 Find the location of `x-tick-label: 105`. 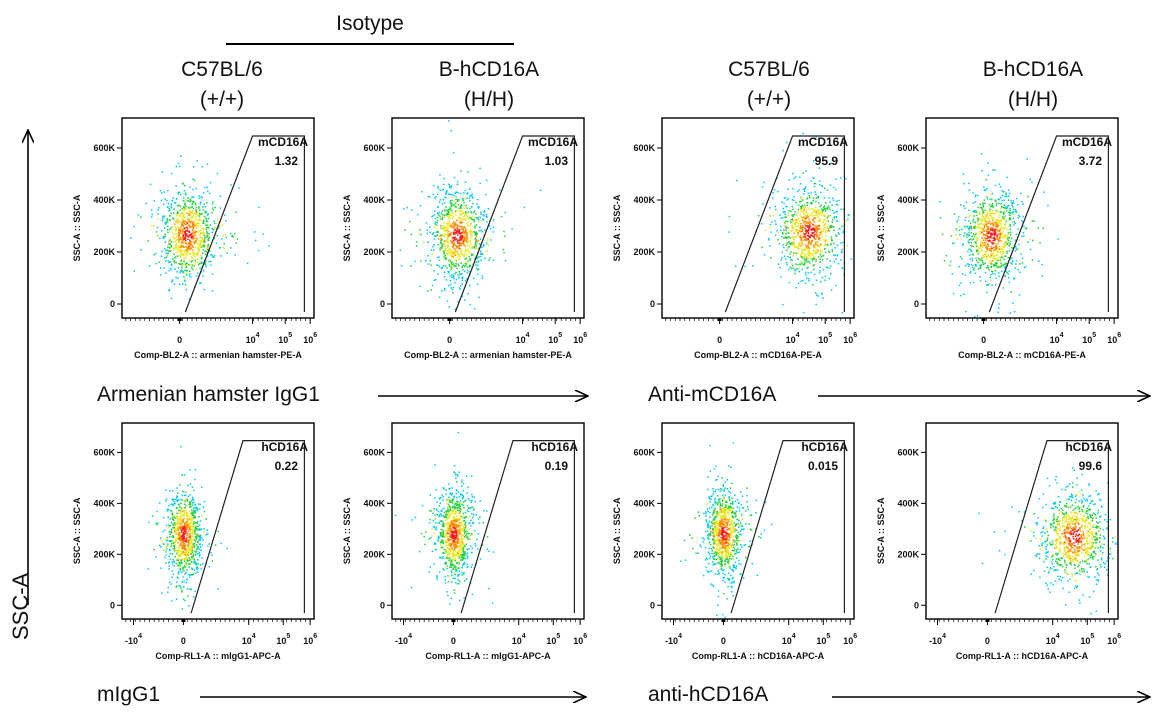

x-tick-label: 105 is located at coordinates (1089, 338).